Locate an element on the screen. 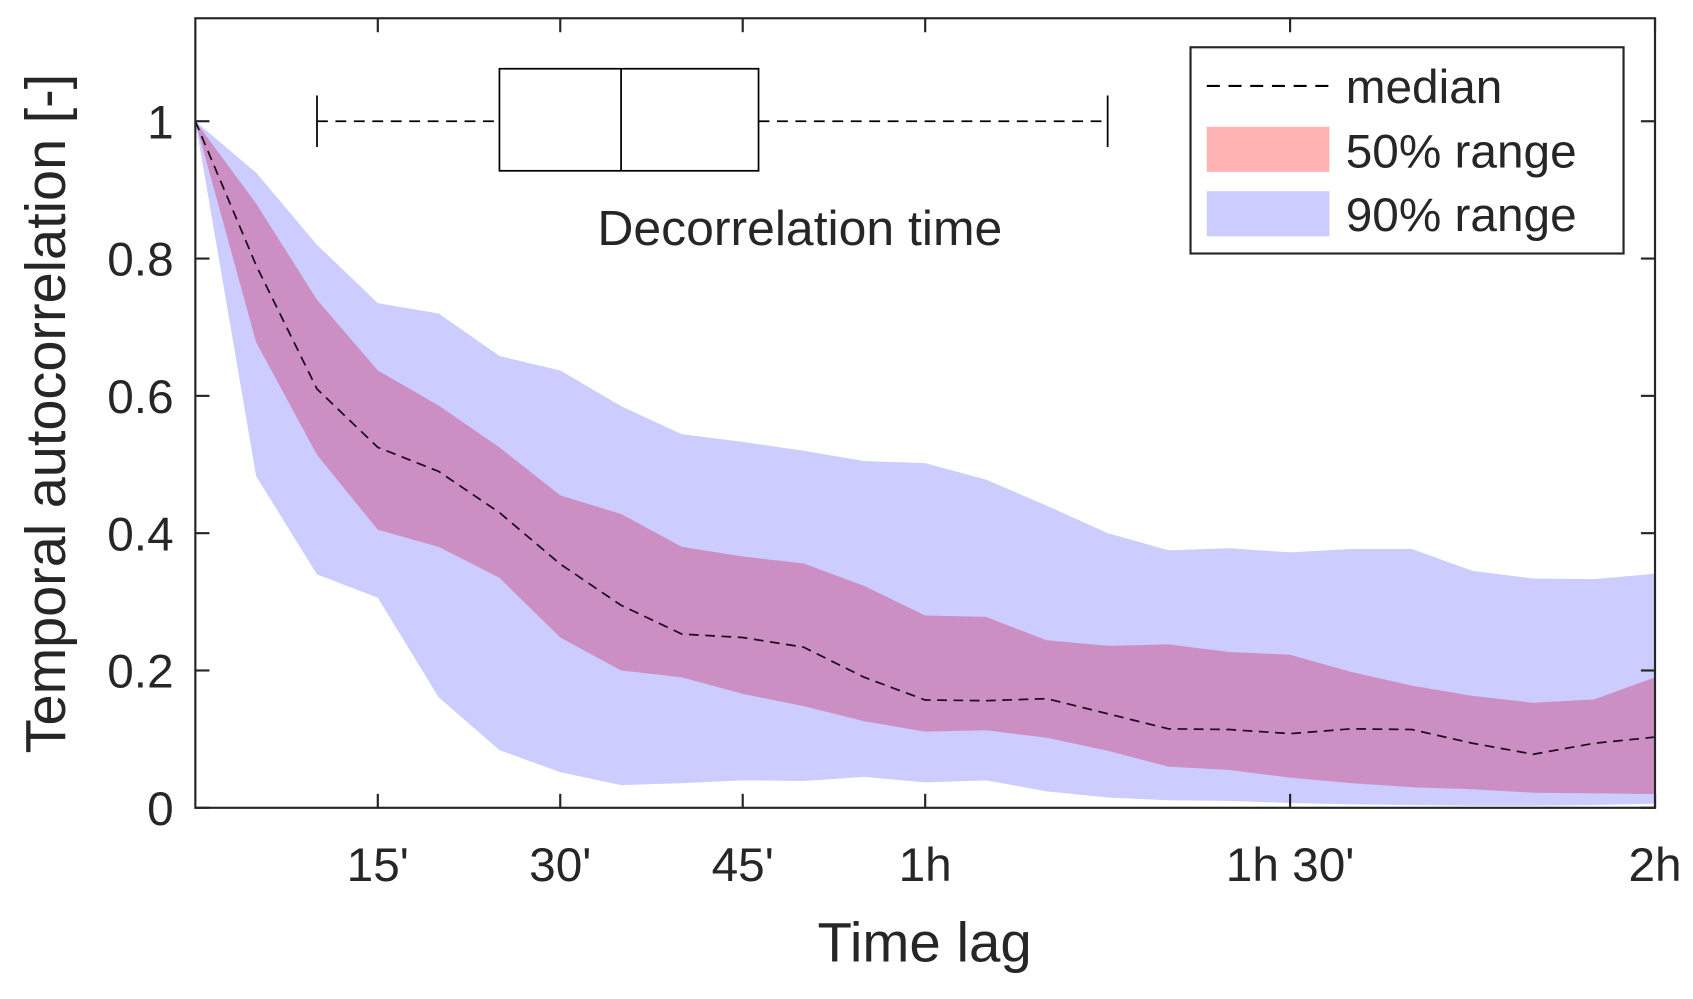 The height and width of the screenshot is (999, 1693). x-tick-label: 1h 30' is located at coordinates (1290, 865).